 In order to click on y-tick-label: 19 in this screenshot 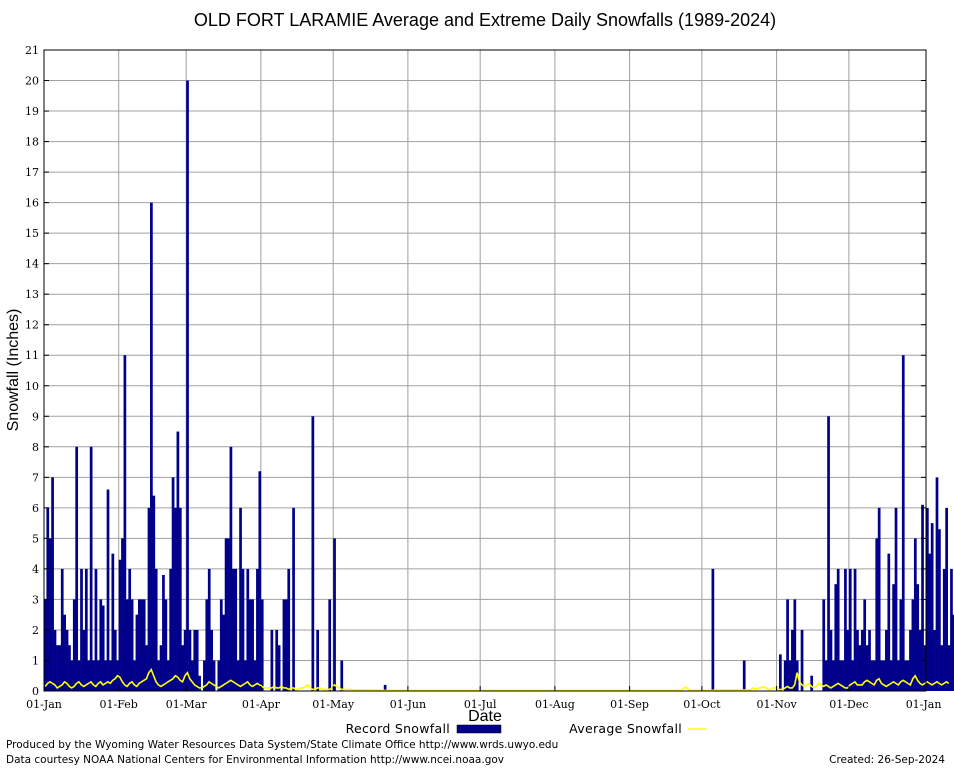, I will do `click(32, 111)`.